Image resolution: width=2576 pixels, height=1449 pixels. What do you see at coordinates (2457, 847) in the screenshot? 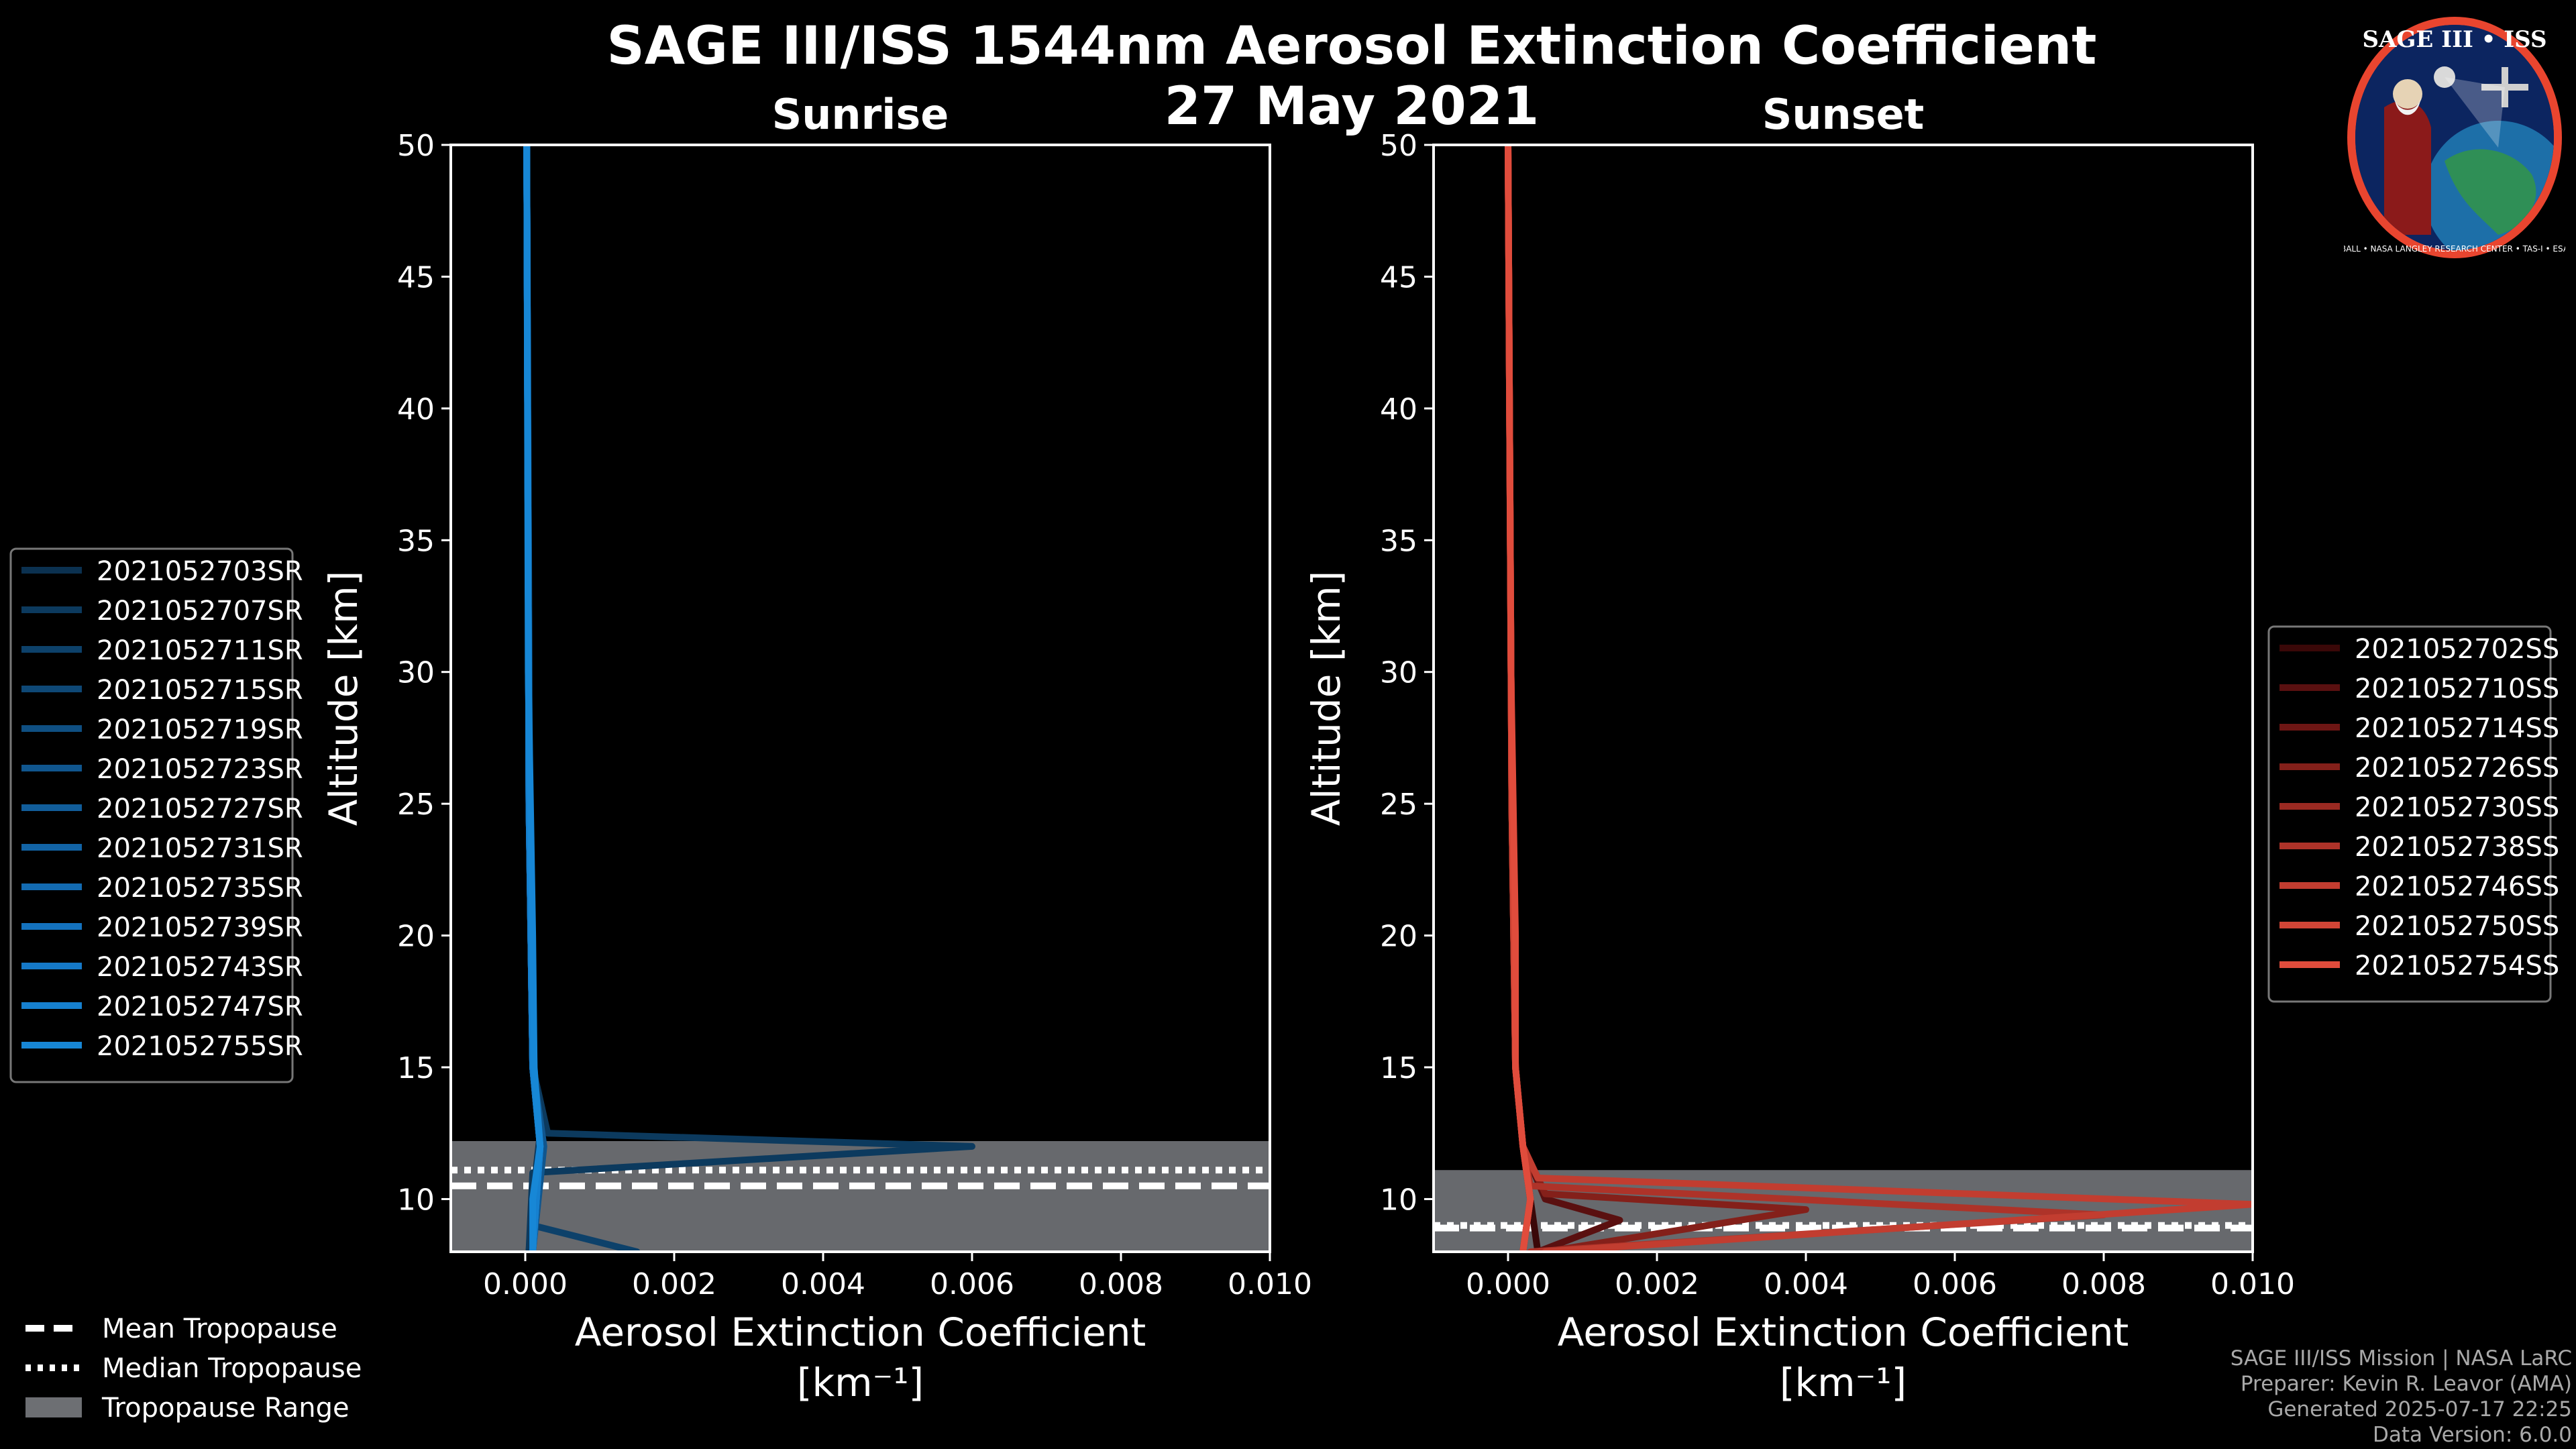
I see `legend-label: 2021052738SS` at bounding box center [2457, 847].